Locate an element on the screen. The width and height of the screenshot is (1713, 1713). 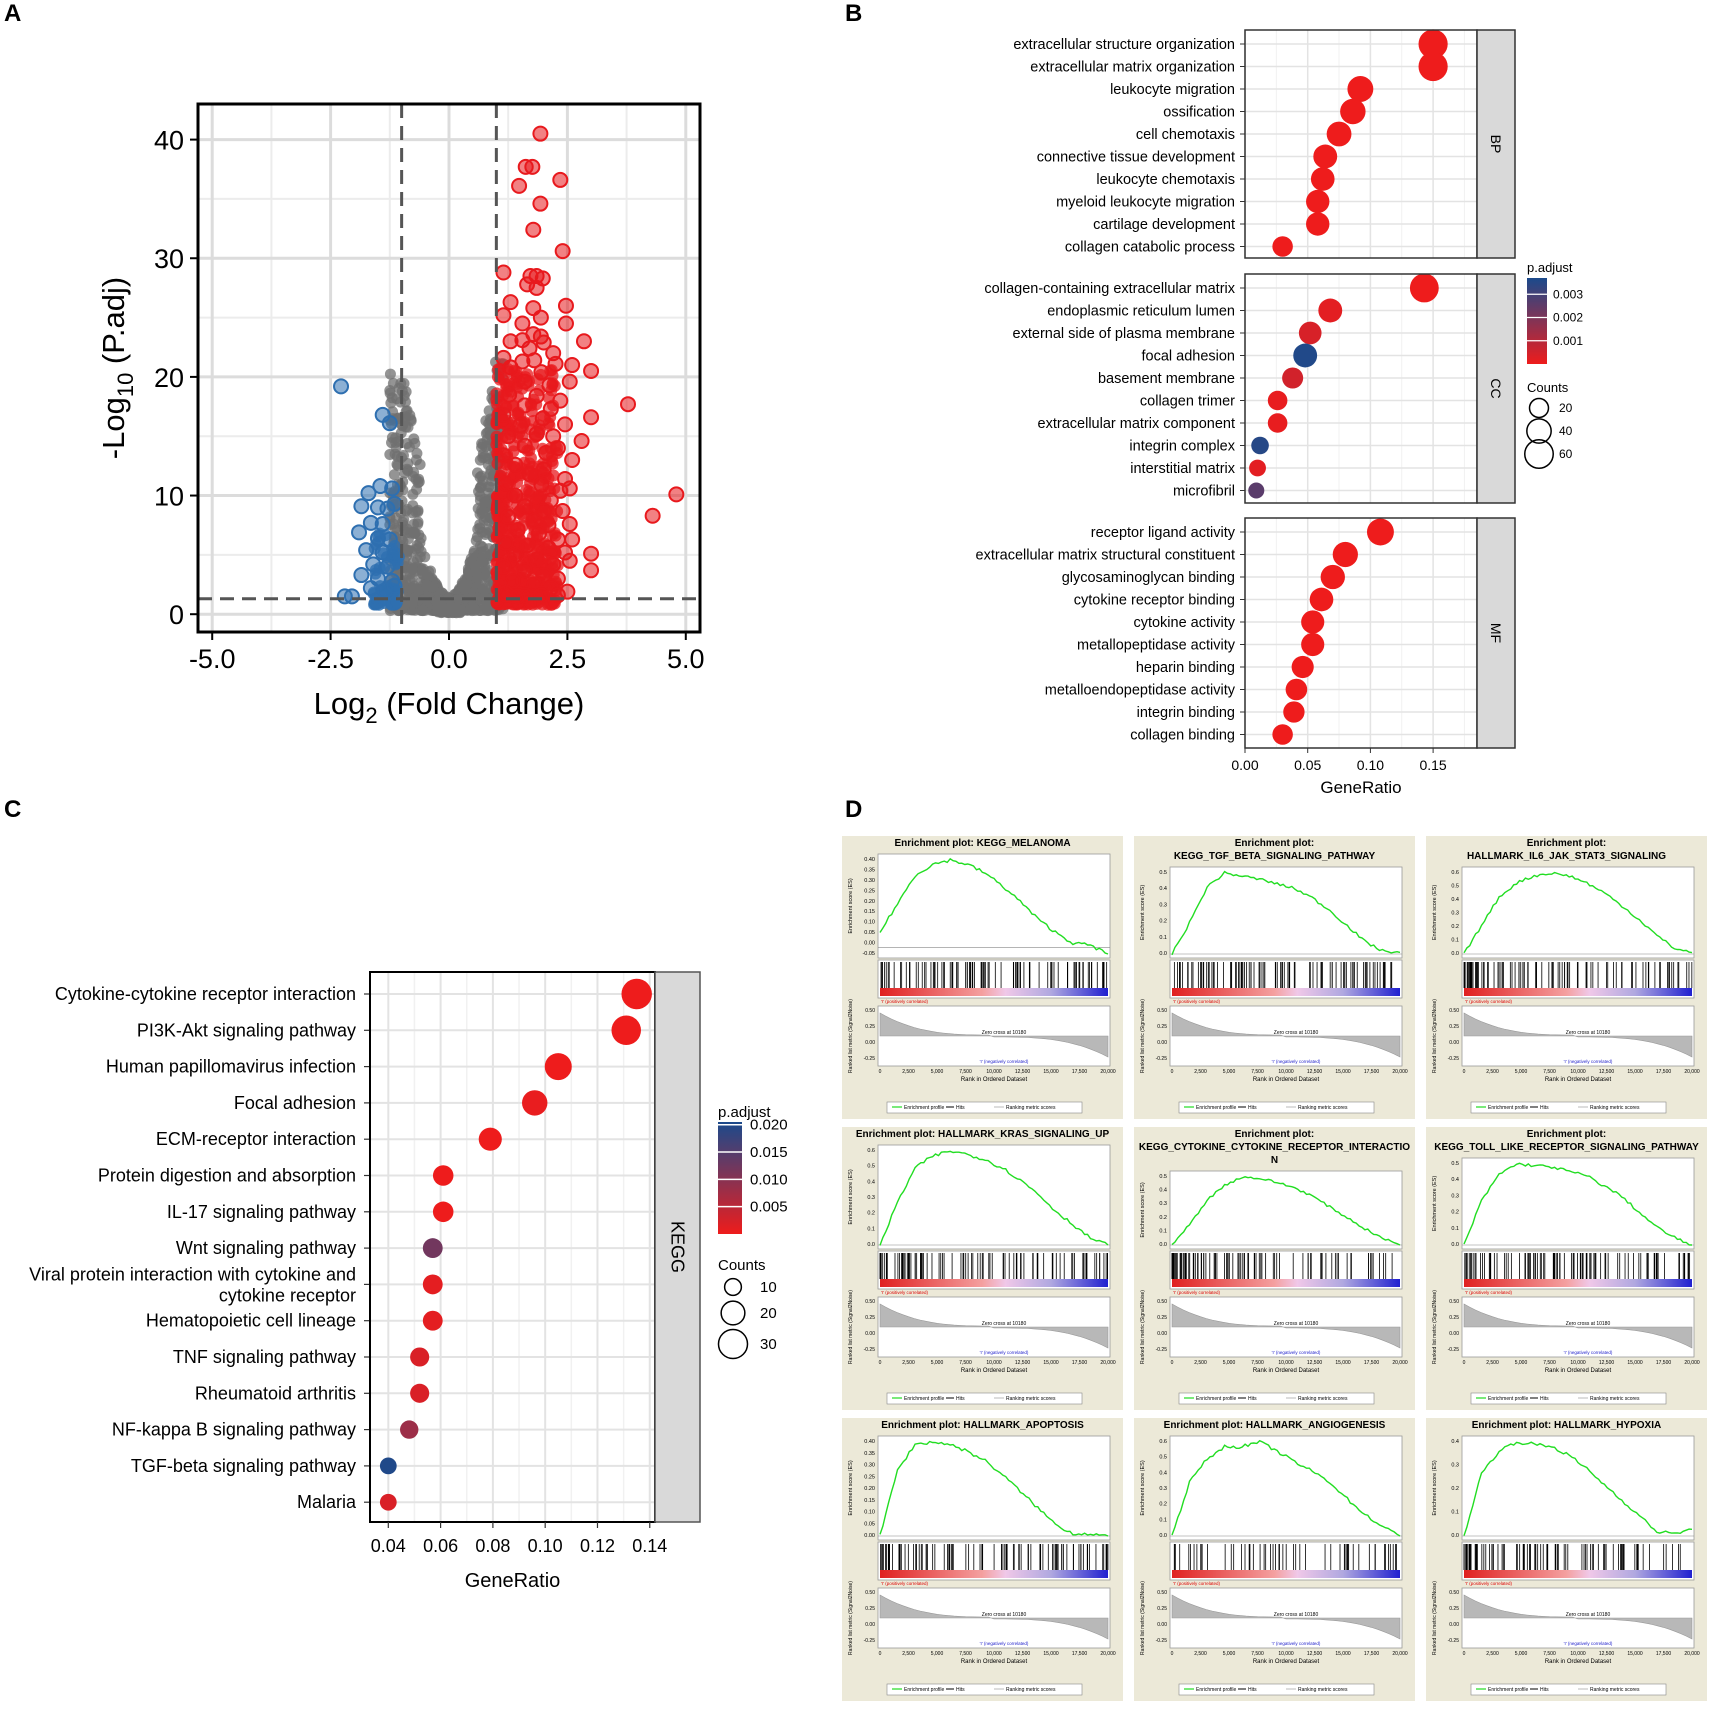
metric-tick-label: 0.50 is located at coordinates (1454, 1593).